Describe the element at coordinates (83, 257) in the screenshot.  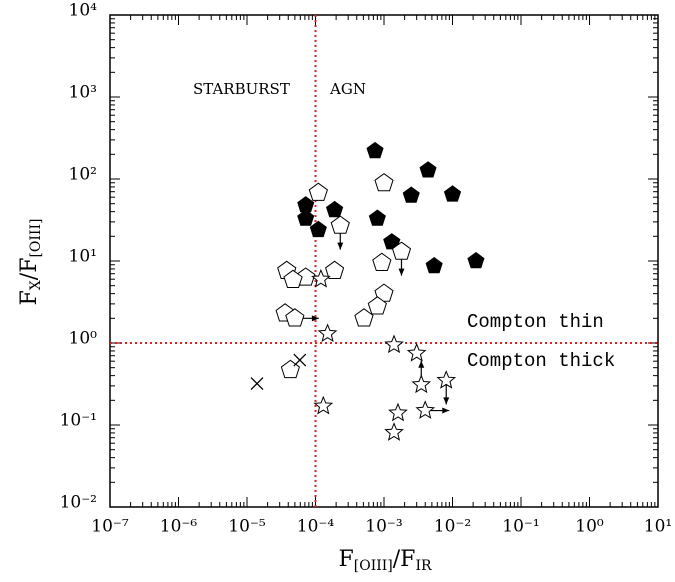
I see `y-tick-label: 10¹` at that location.